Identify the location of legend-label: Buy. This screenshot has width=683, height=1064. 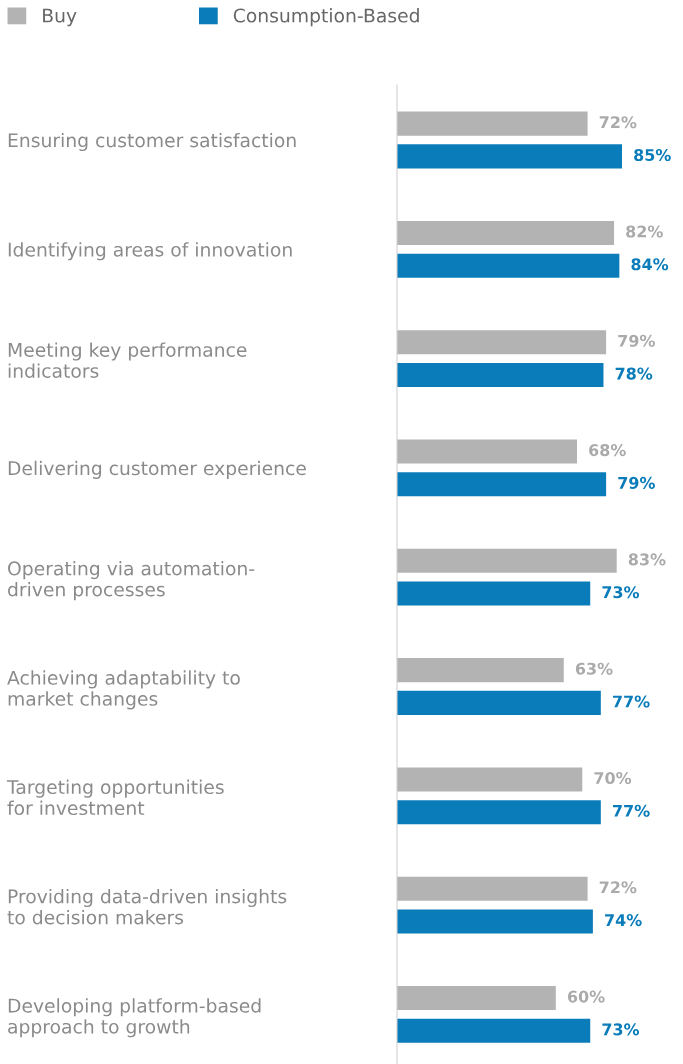
(60, 17).